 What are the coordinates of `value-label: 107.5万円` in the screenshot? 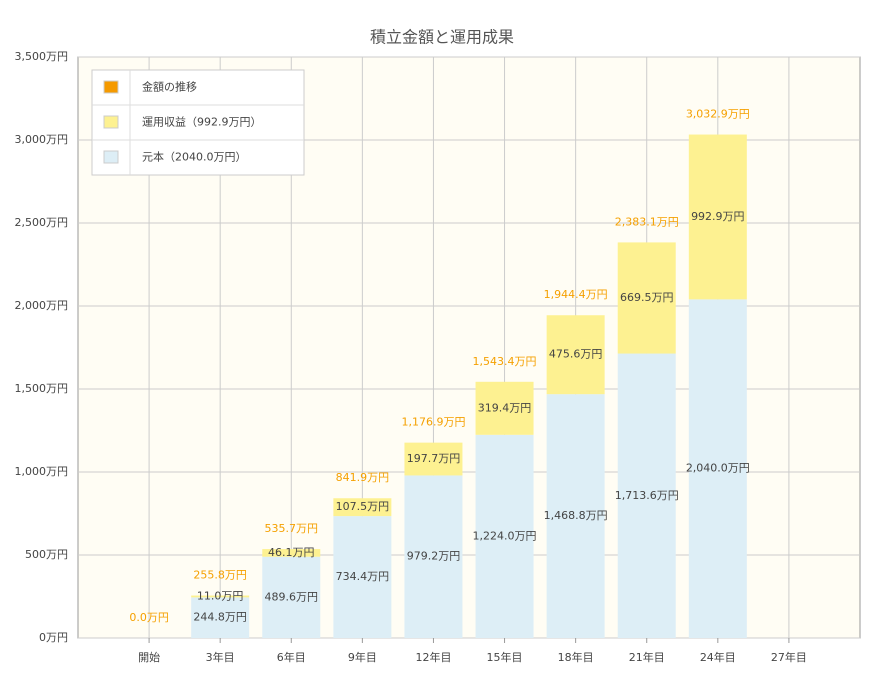 It's located at (363, 506).